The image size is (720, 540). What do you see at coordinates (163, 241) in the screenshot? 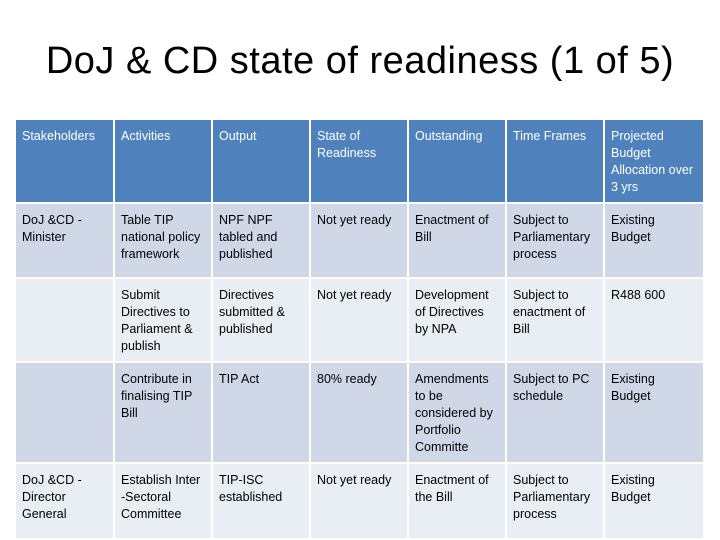
I see `cell-activity: Table TIP national policy framework` at bounding box center [163, 241].